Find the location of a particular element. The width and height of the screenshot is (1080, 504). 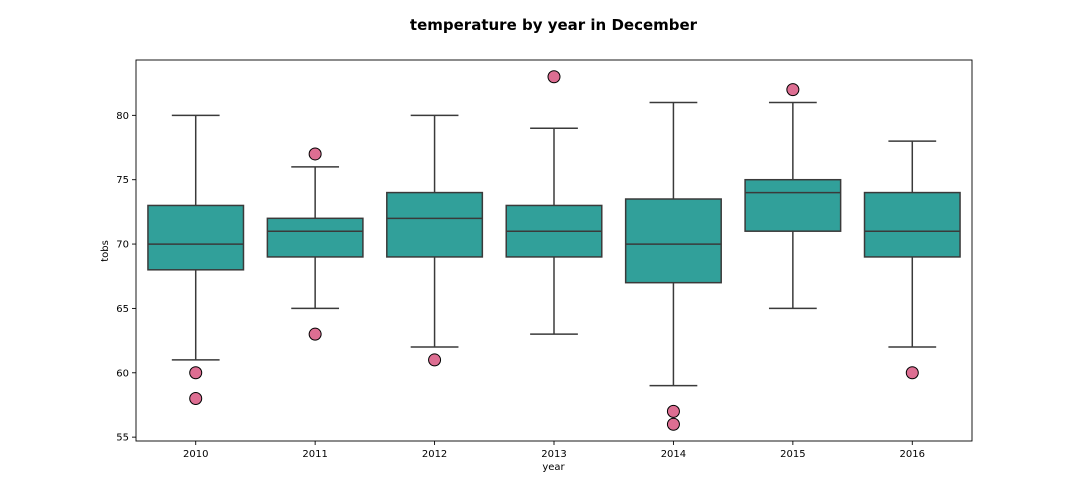

box-2015 is located at coordinates (793, 205).